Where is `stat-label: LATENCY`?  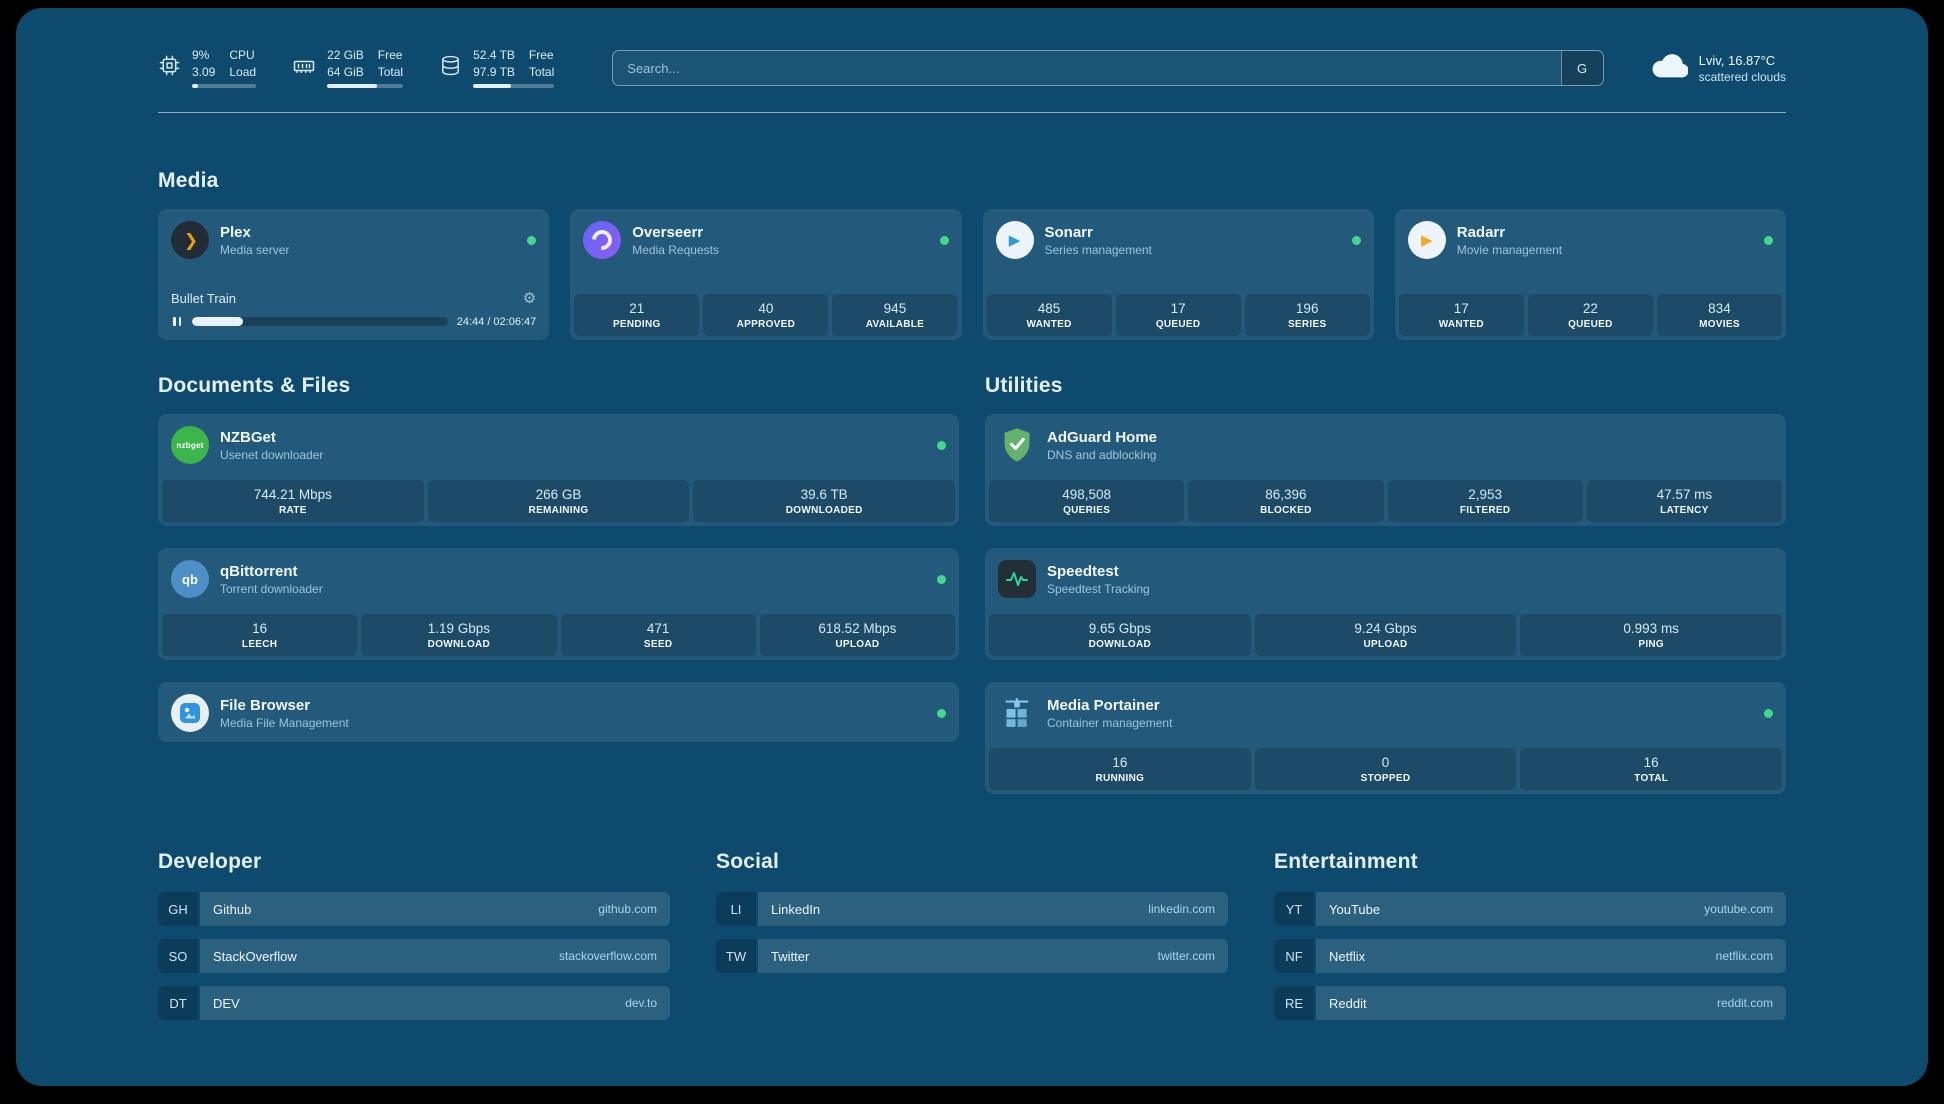 stat-label: LATENCY is located at coordinates (1684, 510).